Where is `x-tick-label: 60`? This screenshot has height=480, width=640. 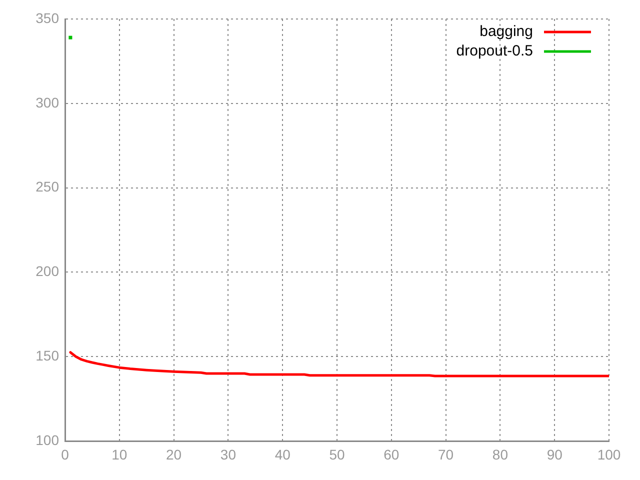 x-tick-label: 60 is located at coordinates (392, 454).